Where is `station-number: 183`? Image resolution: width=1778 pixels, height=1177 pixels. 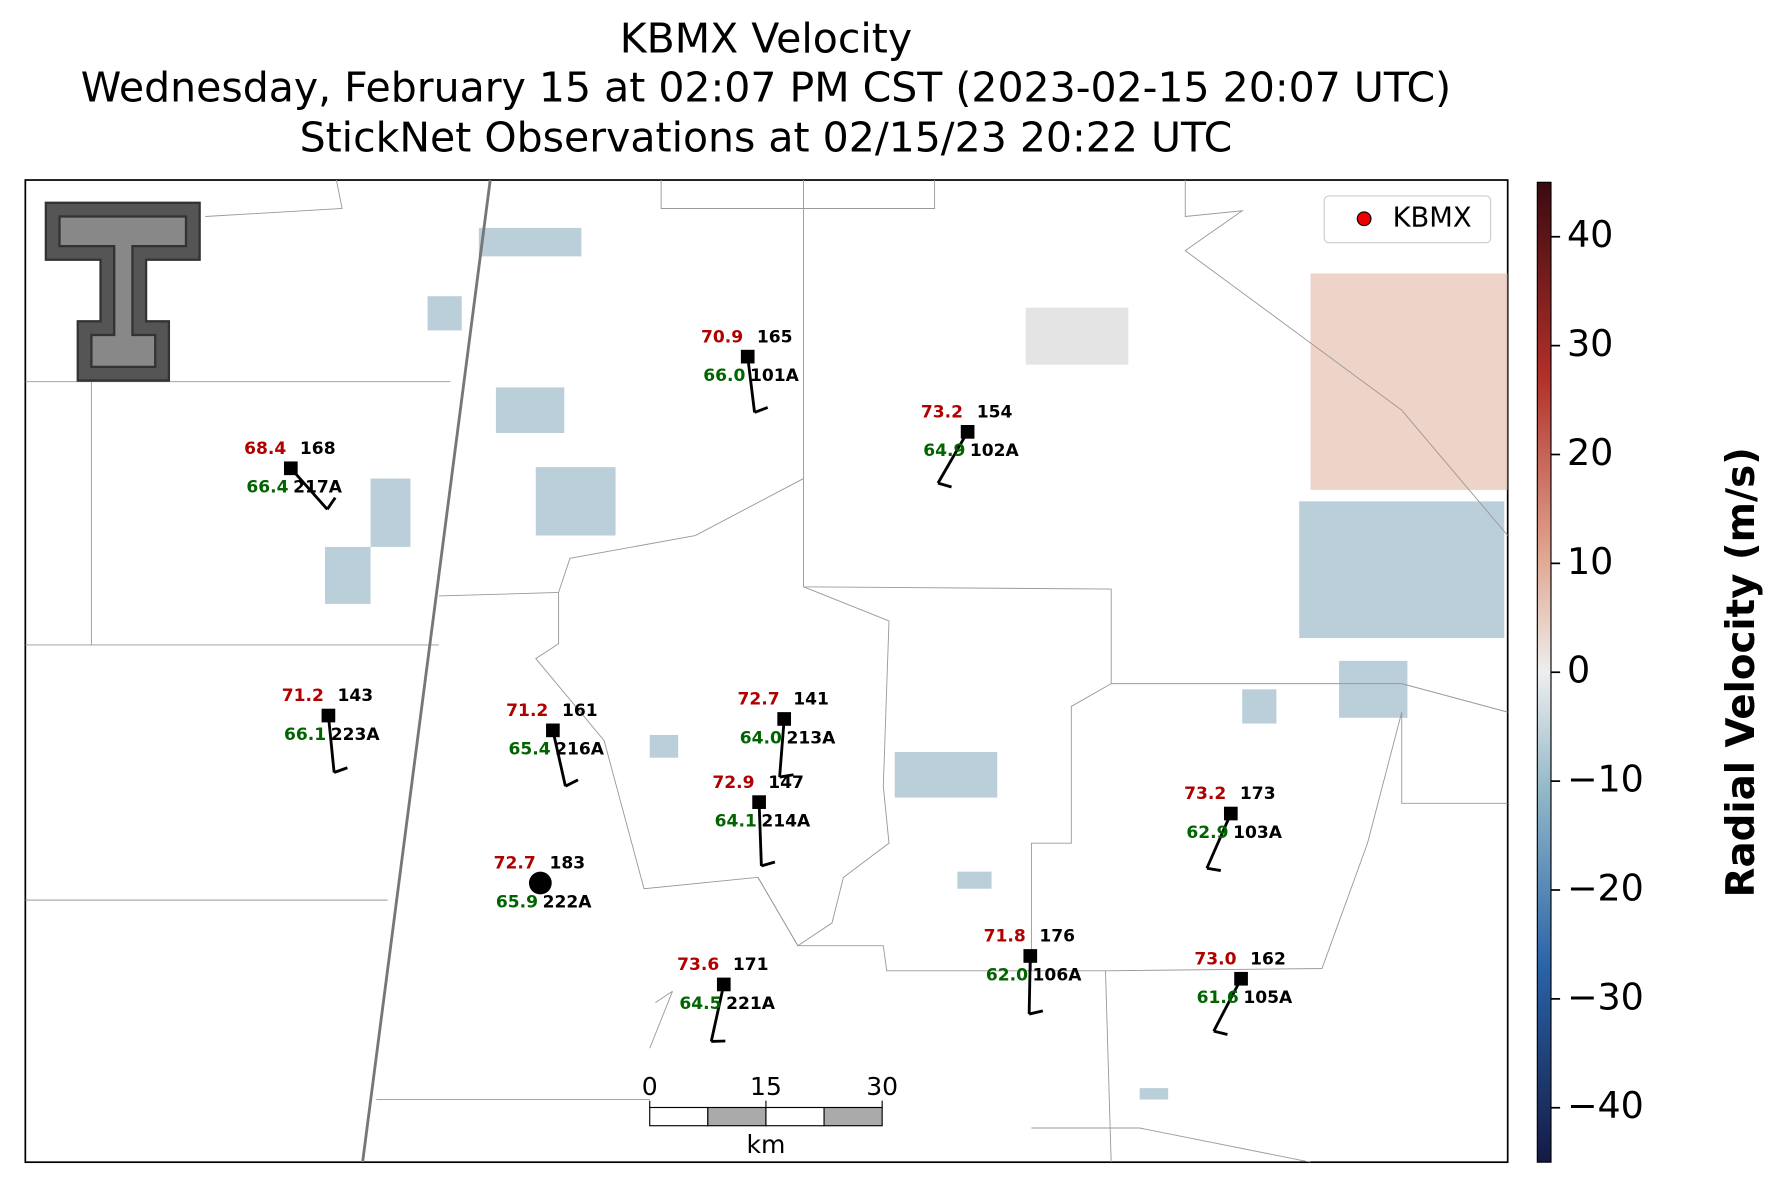
station-number: 183 is located at coordinates (567, 864).